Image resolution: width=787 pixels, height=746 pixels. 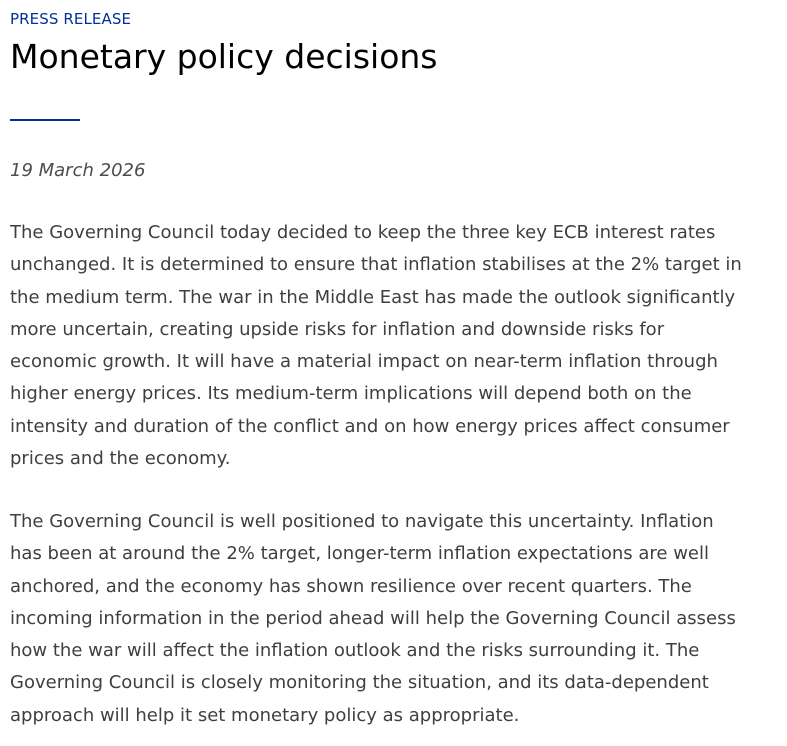 I want to click on paragraph-line: prices and the economy., so click(x=120, y=459).